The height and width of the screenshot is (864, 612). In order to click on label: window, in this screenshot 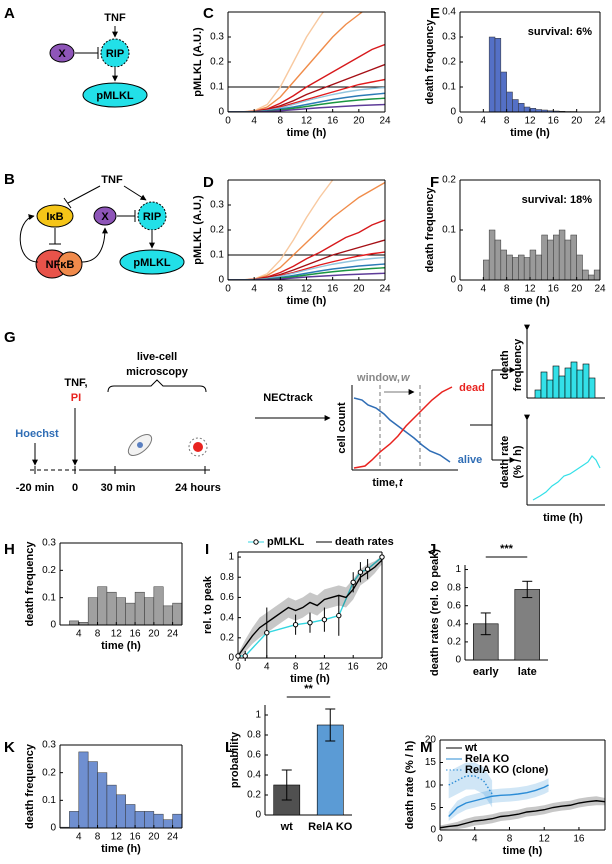, I will do `click(378, 378)`.